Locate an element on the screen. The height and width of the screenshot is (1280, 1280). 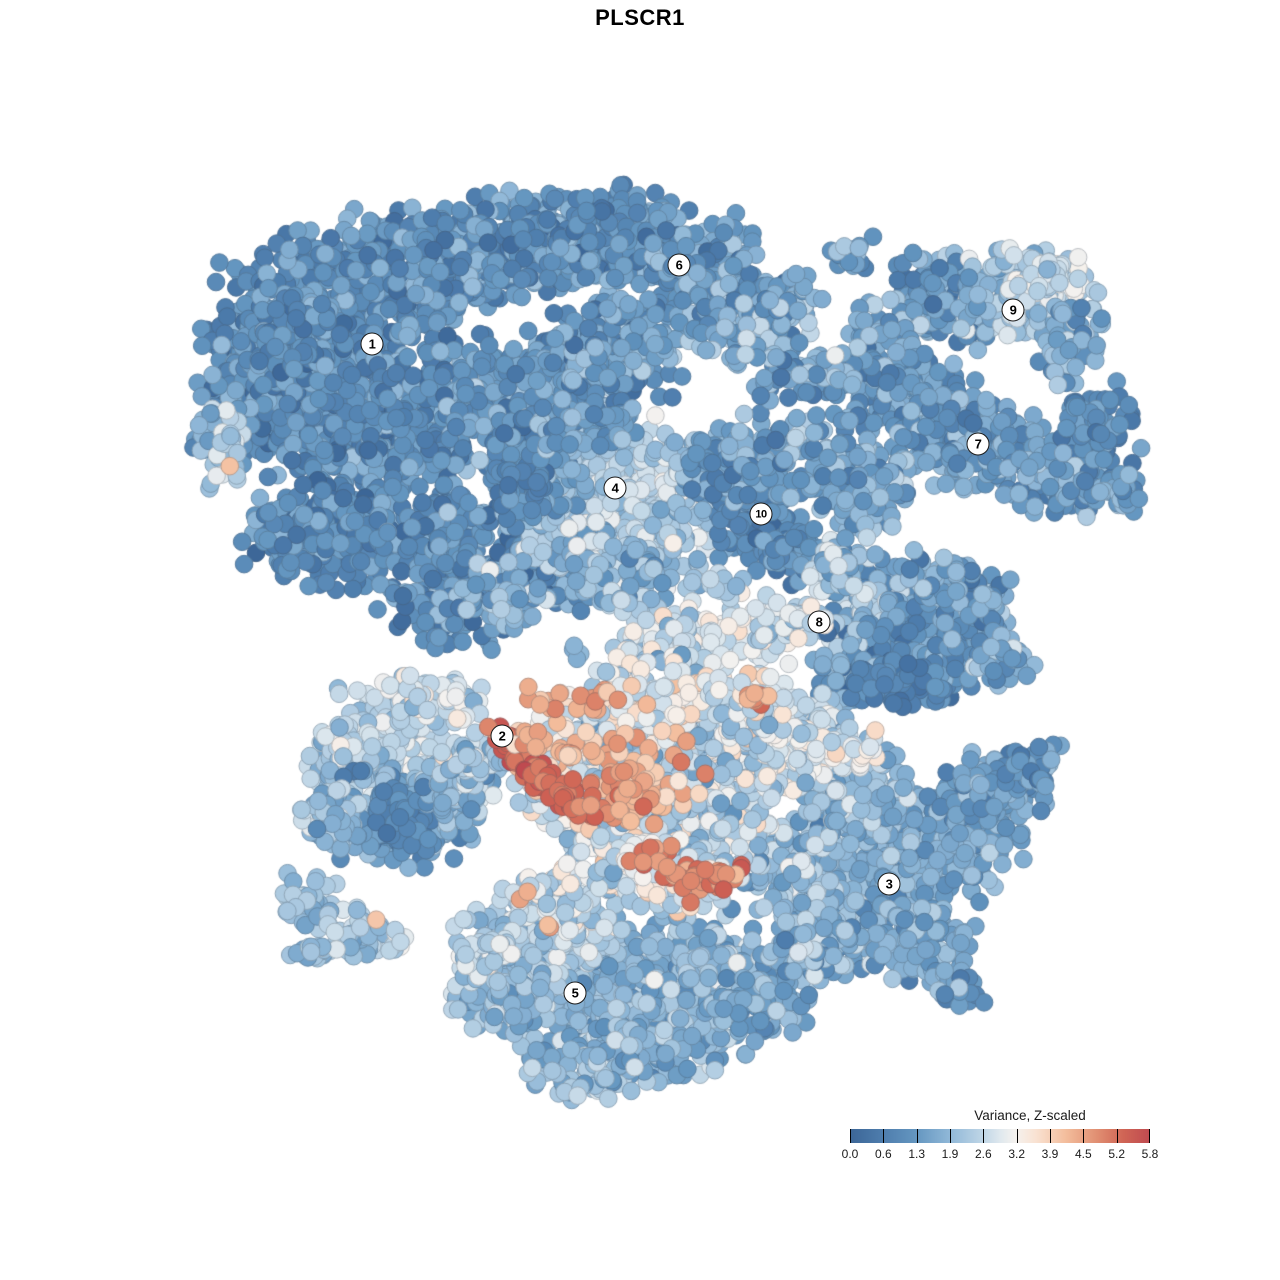
colorbar-tick-labels: 0.0 0.6 1.3 1.9 2.6 3.2 3.9 4.5 5.2 5.8 is located at coordinates (1000, 1155).